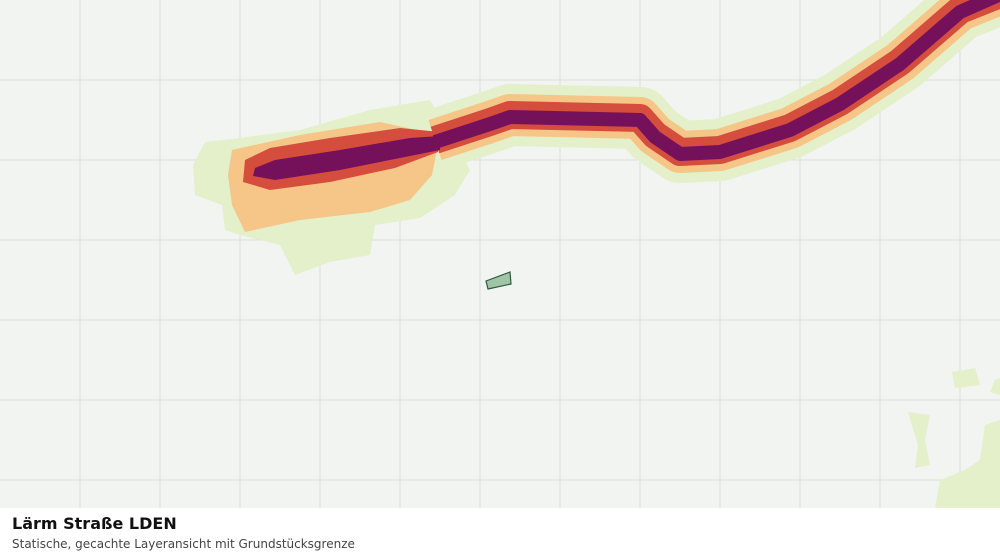 Image resolution: width=1000 pixels, height=560 pixels. I want to click on noise-zone-very-high, so click(346, 158).